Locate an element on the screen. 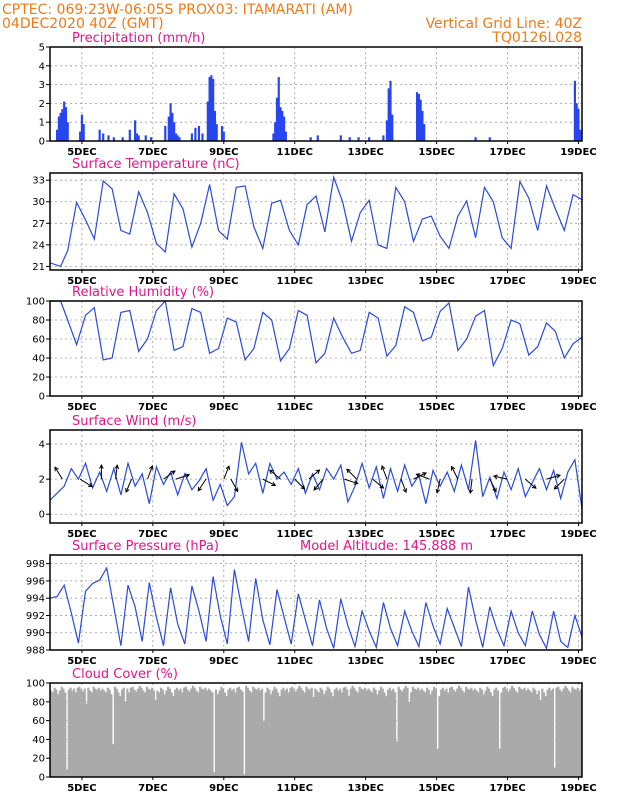  ytick-label: 21 is located at coordinates (38, 267).